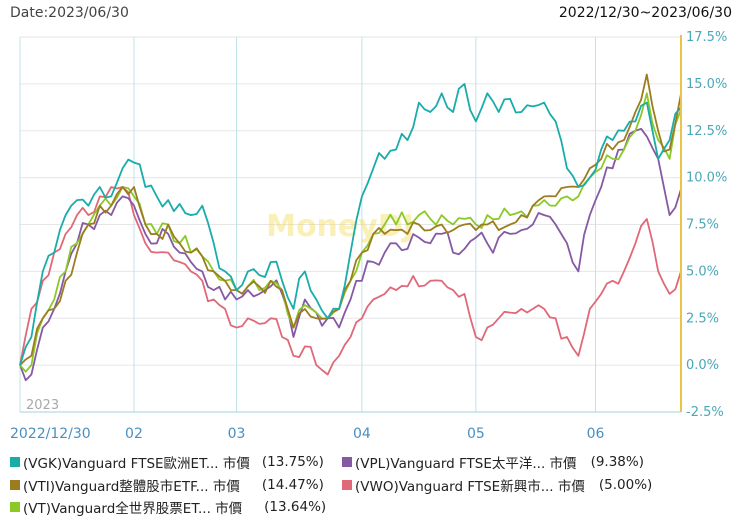 Image resolution: width=740 pixels, height=524 pixels. What do you see at coordinates (706, 84) in the screenshot?
I see `y-tick-label: 15.0%` at bounding box center [706, 84].